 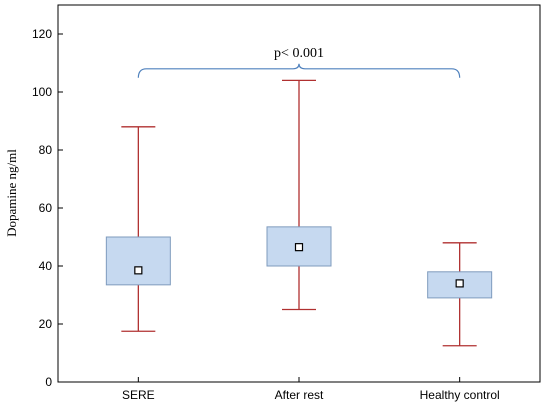 I want to click on significance-annotation: p< 0.001, so click(x=299, y=62).